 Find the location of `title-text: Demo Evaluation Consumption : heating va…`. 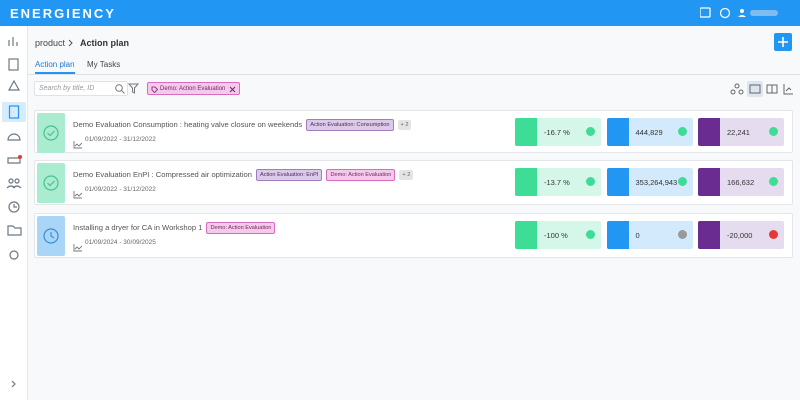

title-text: Demo Evaluation Consumption : heating va… is located at coordinates (188, 124).